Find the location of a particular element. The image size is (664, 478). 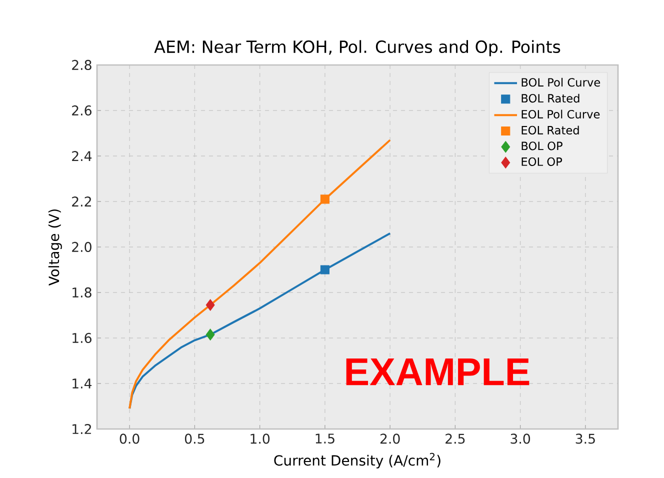

y-tick-label: 2.0 is located at coordinates (82, 247).